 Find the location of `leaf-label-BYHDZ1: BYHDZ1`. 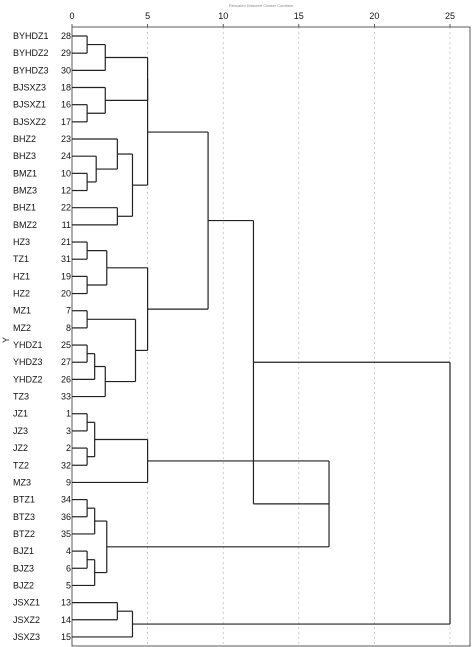

leaf-label-BYHDZ1: BYHDZ1 is located at coordinates (31, 36).